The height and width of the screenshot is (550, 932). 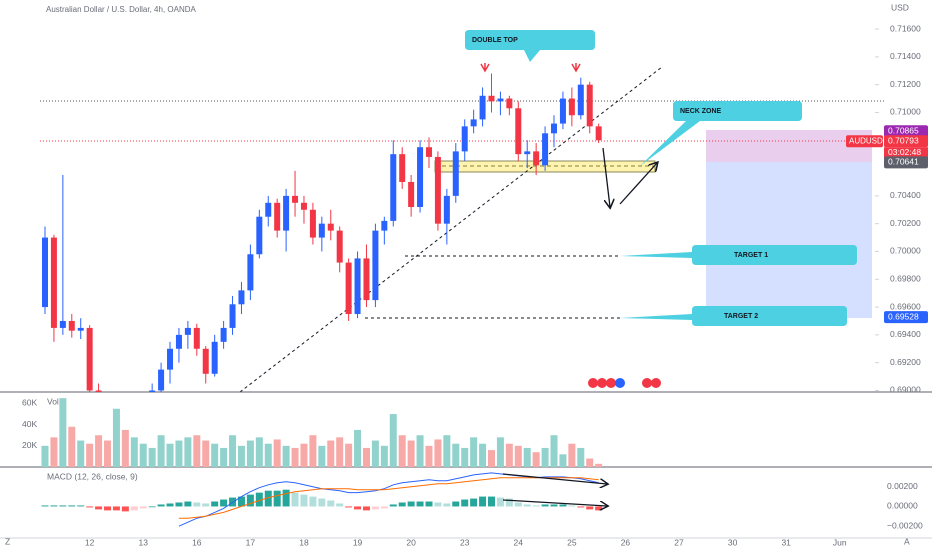 I want to click on price-tag-label: 0.69528, so click(x=903, y=316).